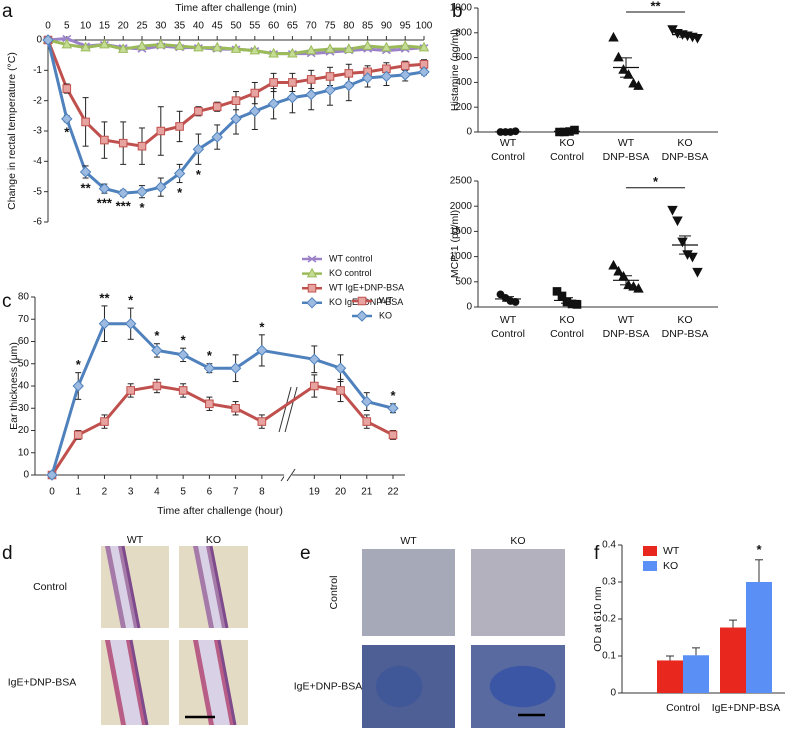  What do you see at coordinates (131, 492) in the screenshot?
I see `x-tick-label: 3` at bounding box center [131, 492].